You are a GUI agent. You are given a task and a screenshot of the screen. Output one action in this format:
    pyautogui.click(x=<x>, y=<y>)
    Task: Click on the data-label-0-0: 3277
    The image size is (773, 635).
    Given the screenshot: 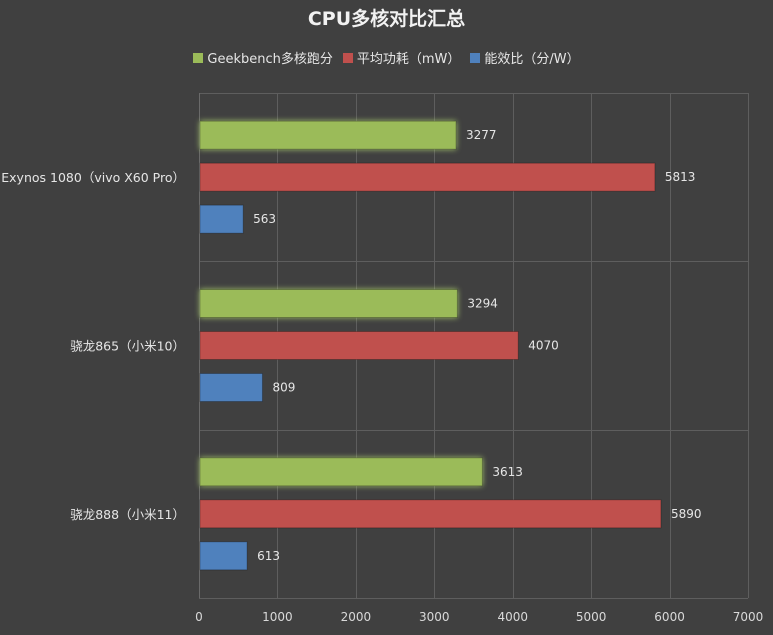 What is the action you would take?
    pyautogui.click(x=481, y=135)
    